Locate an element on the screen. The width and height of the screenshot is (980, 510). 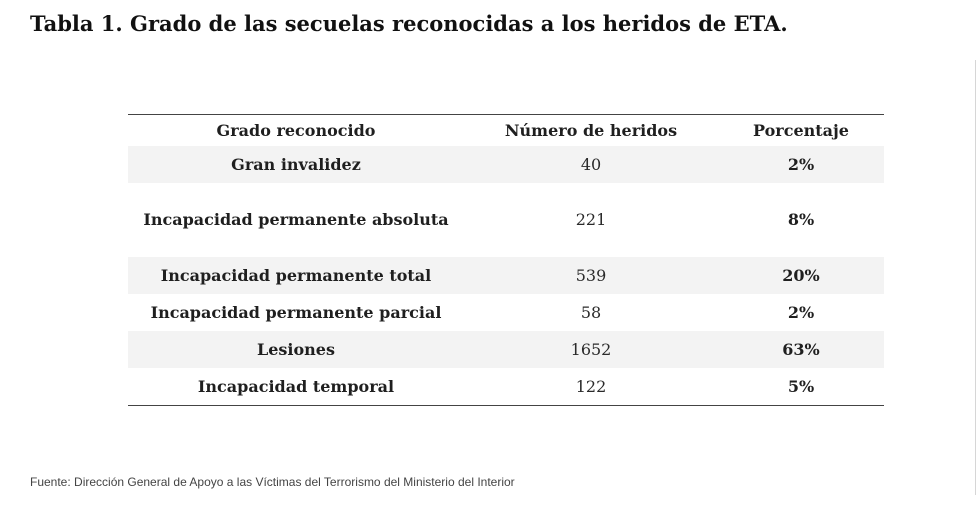
cell-heridos: 58 is located at coordinates (591, 312).